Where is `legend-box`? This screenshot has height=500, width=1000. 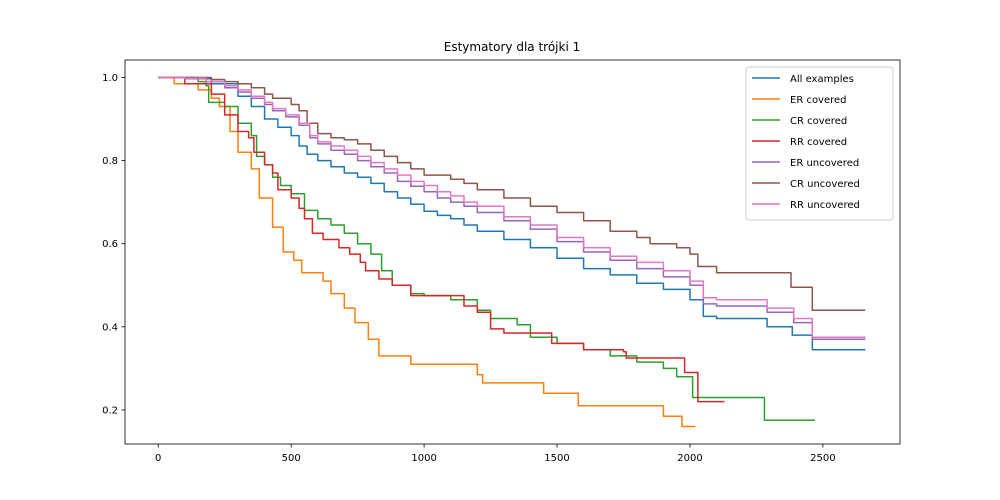 legend-box is located at coordinates (819, 143).